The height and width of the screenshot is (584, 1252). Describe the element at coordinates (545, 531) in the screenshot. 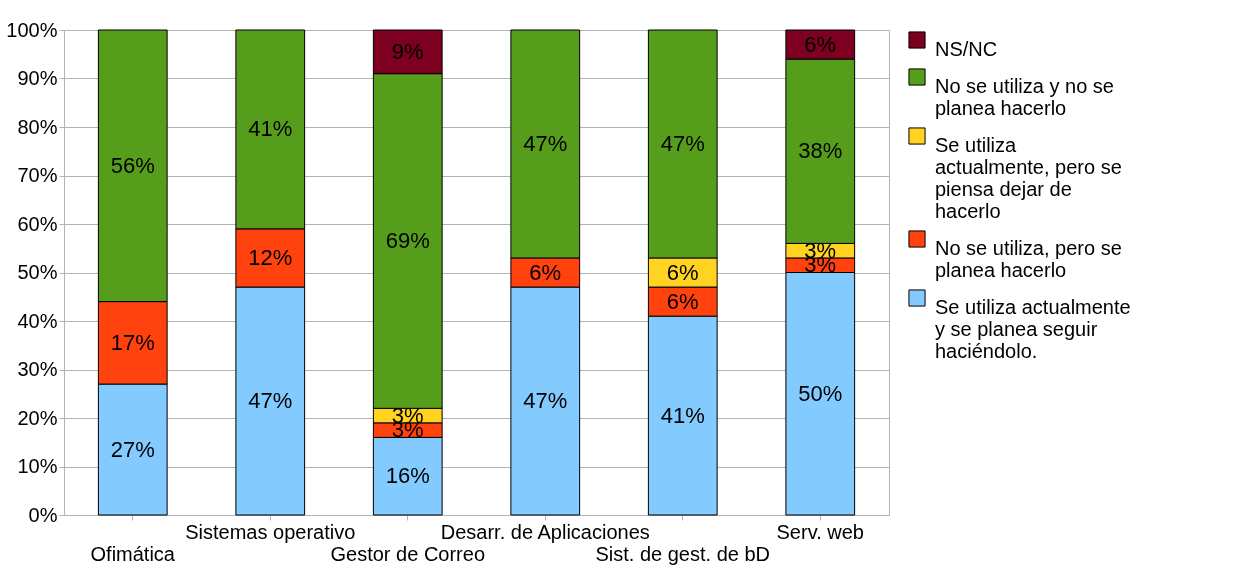

I see `x-tick-label: Desarr. de Aplicaciones` at that location.